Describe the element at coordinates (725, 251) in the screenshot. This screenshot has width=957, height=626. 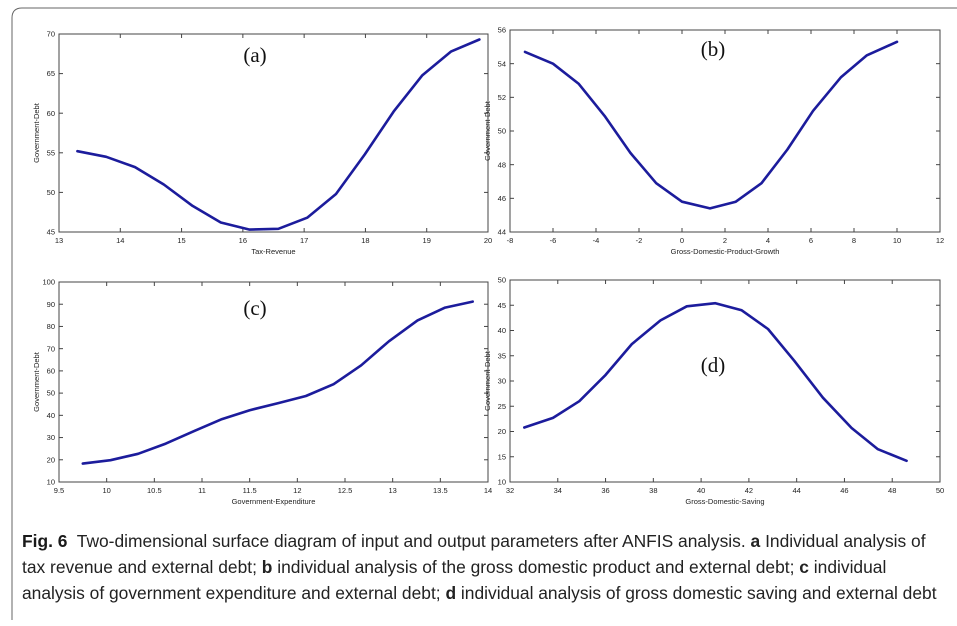
I see `x-axis-label: Gross-Domestic-Product-Growth` at that location.